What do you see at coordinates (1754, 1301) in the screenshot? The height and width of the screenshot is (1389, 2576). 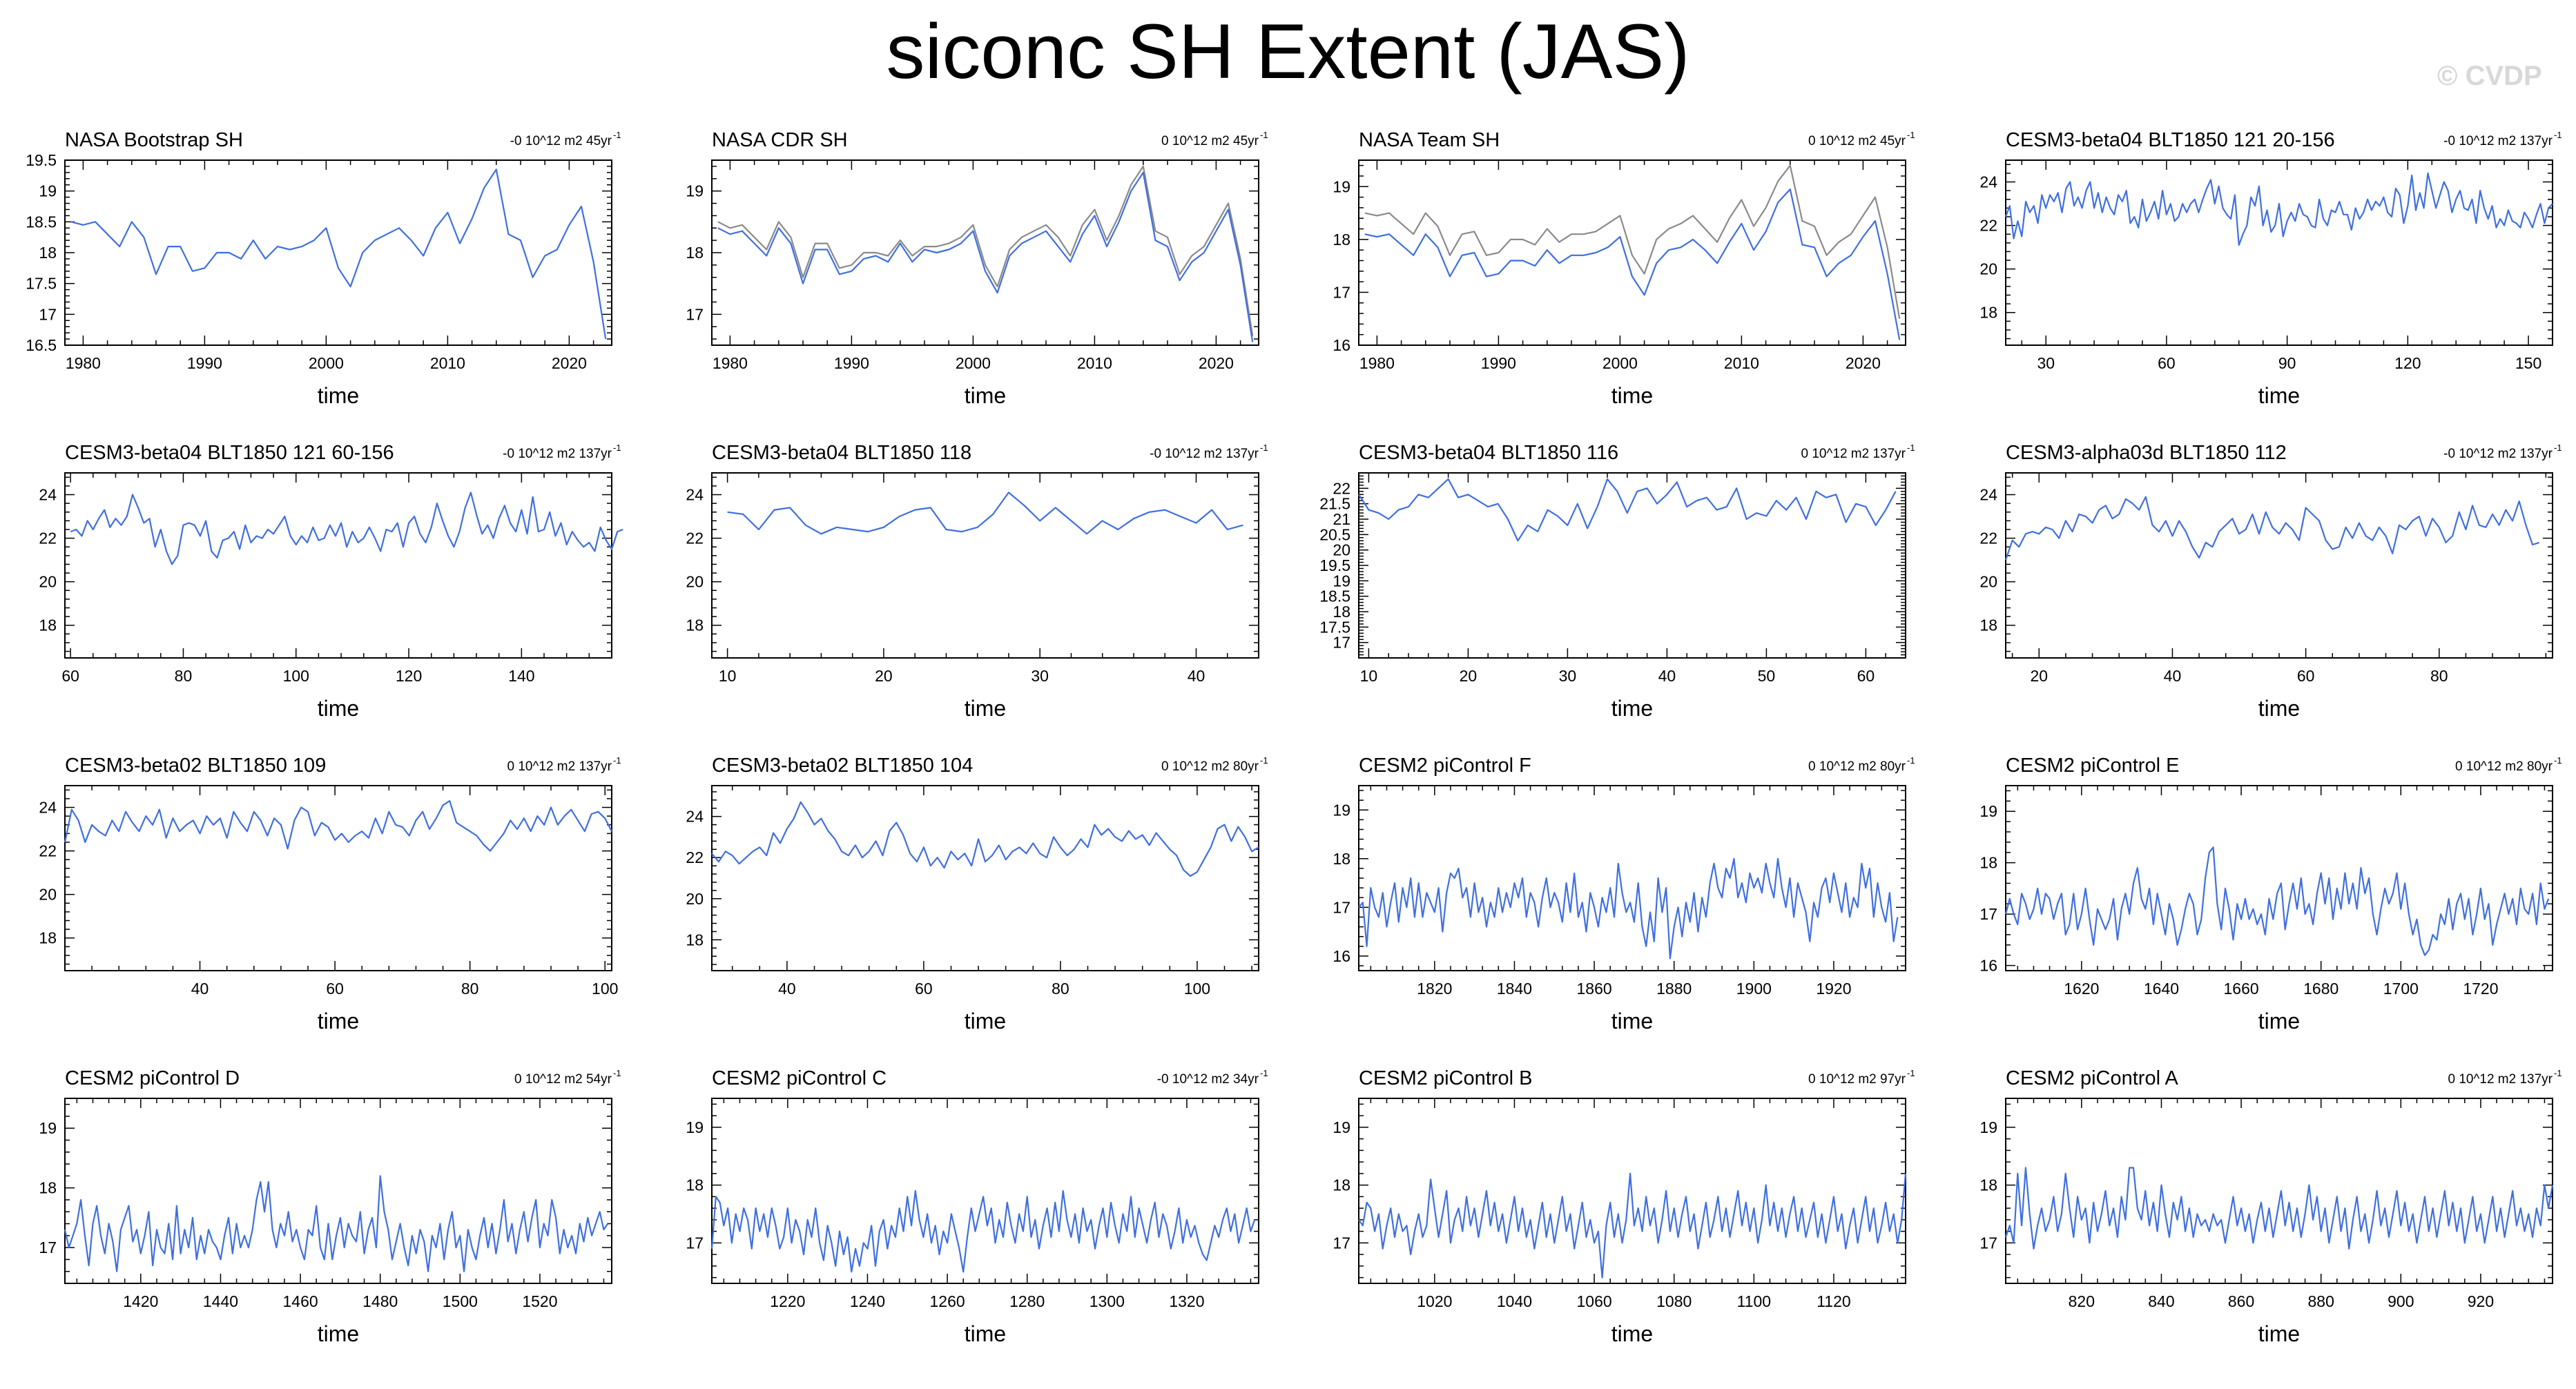 I see `x-tick-label: 1100` at bounding box center [1754, 1301].